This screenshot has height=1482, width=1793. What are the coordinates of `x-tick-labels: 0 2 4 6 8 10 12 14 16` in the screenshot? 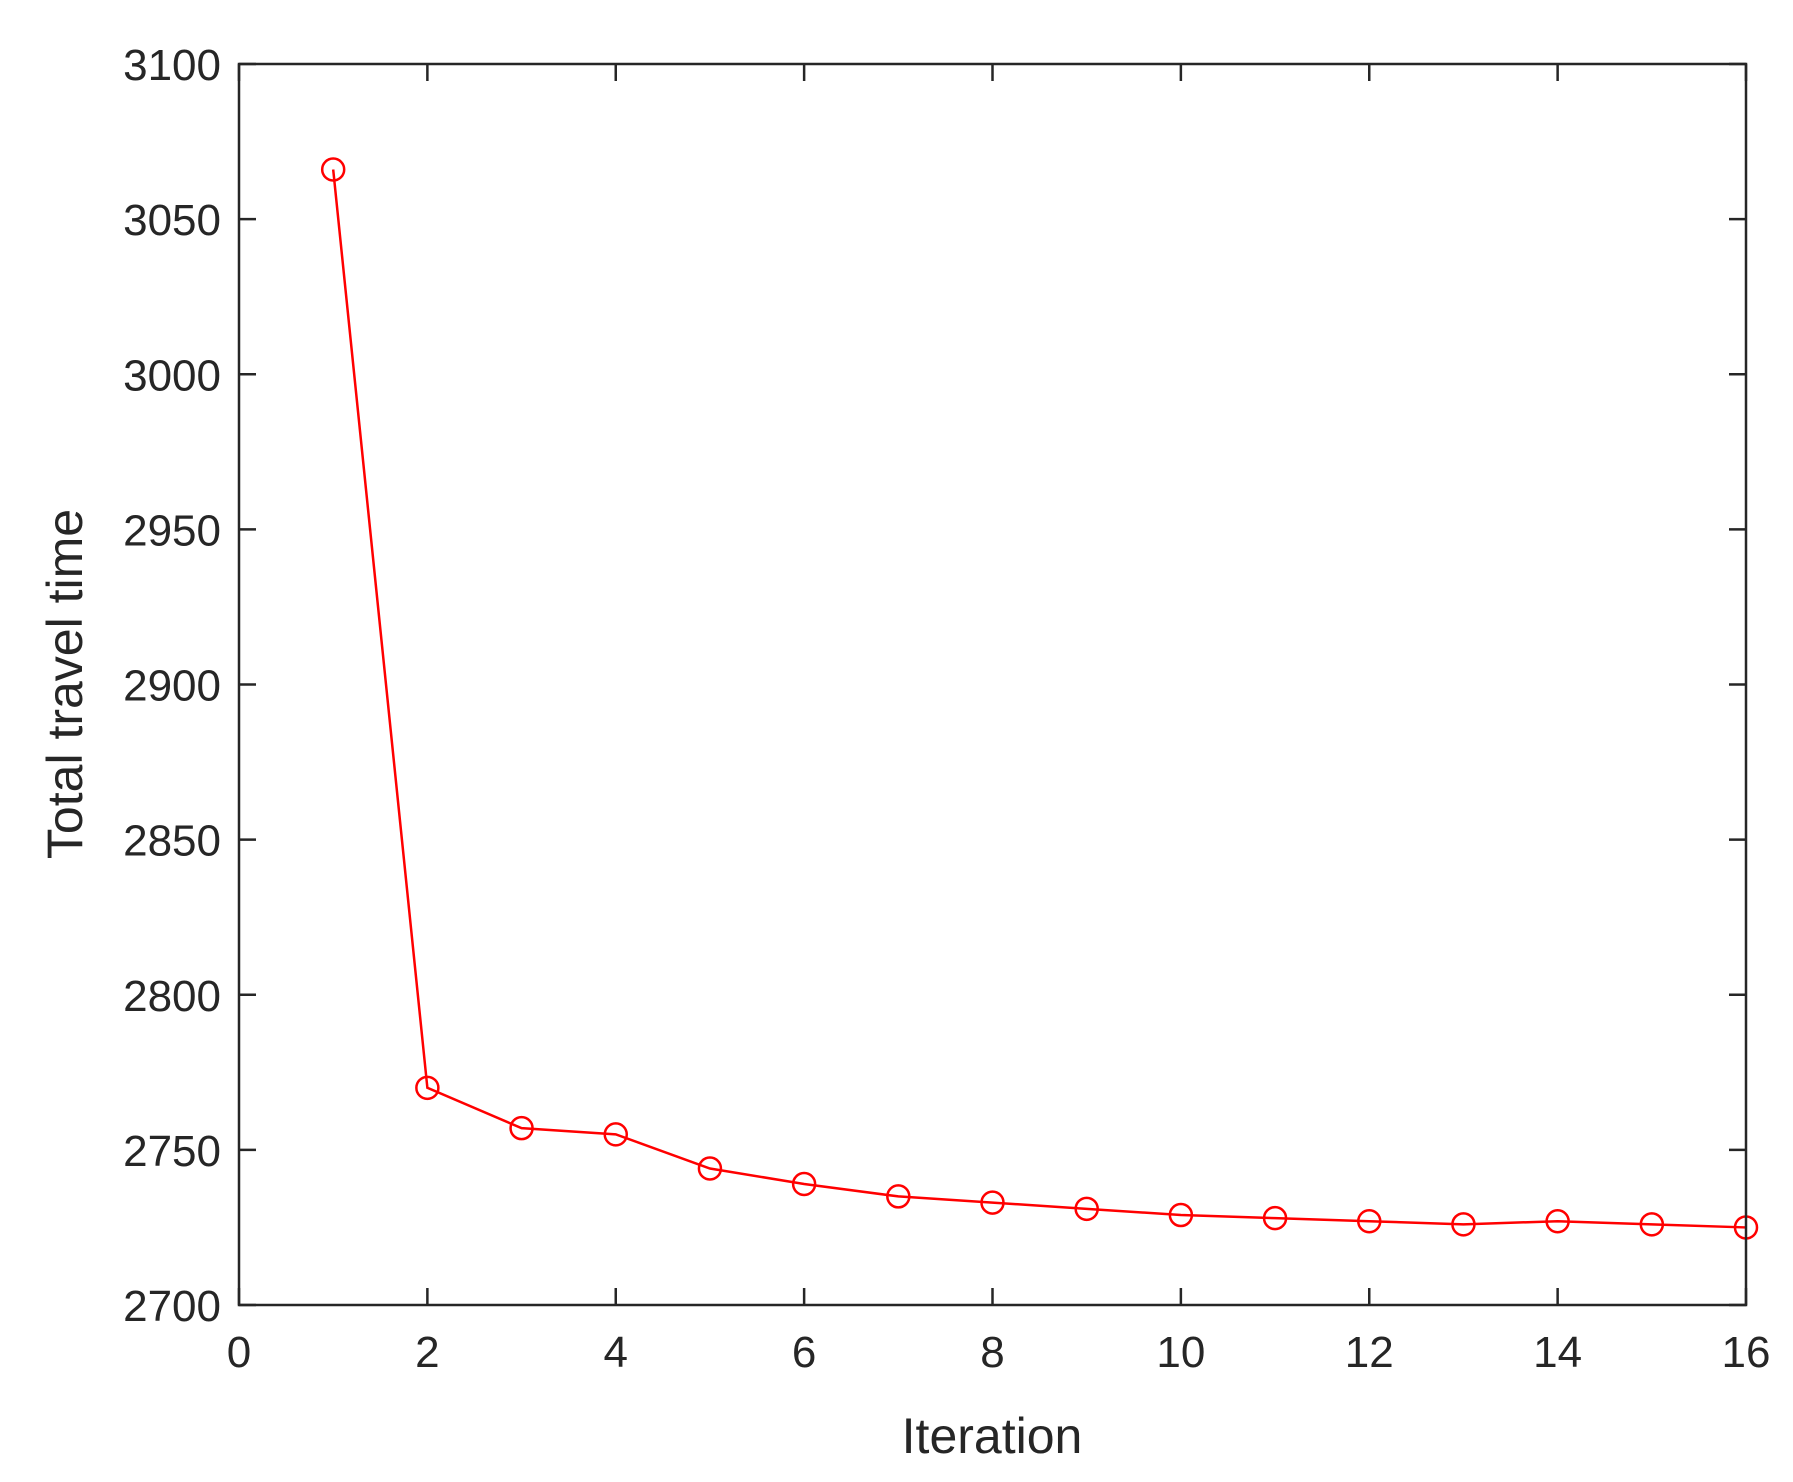 It's located at (999, 1352).